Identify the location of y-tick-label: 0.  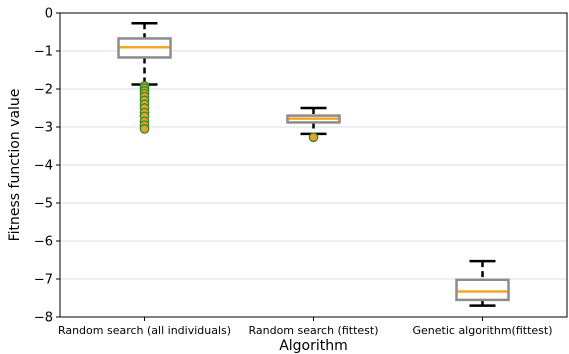
(49, 14).